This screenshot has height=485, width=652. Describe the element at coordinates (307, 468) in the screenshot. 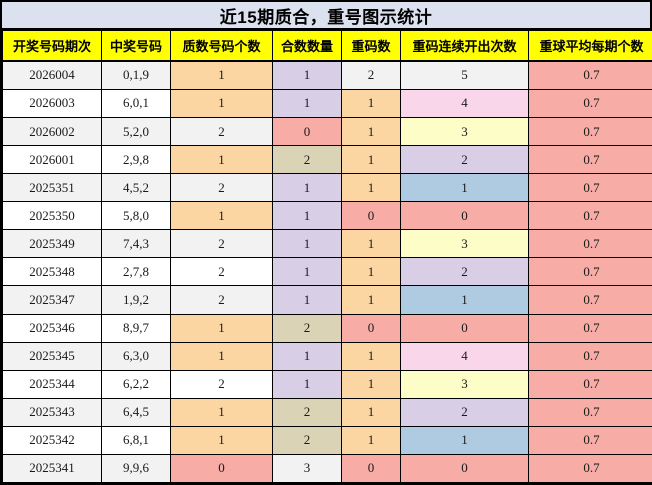

I see `cell-composite-count: 3` at that location.